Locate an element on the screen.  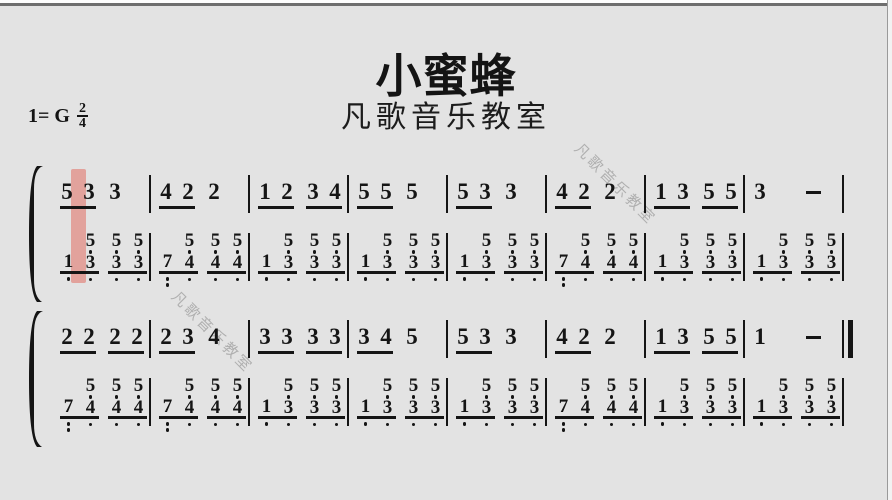
melody-note: 5 is located at coordinates (67, 191).